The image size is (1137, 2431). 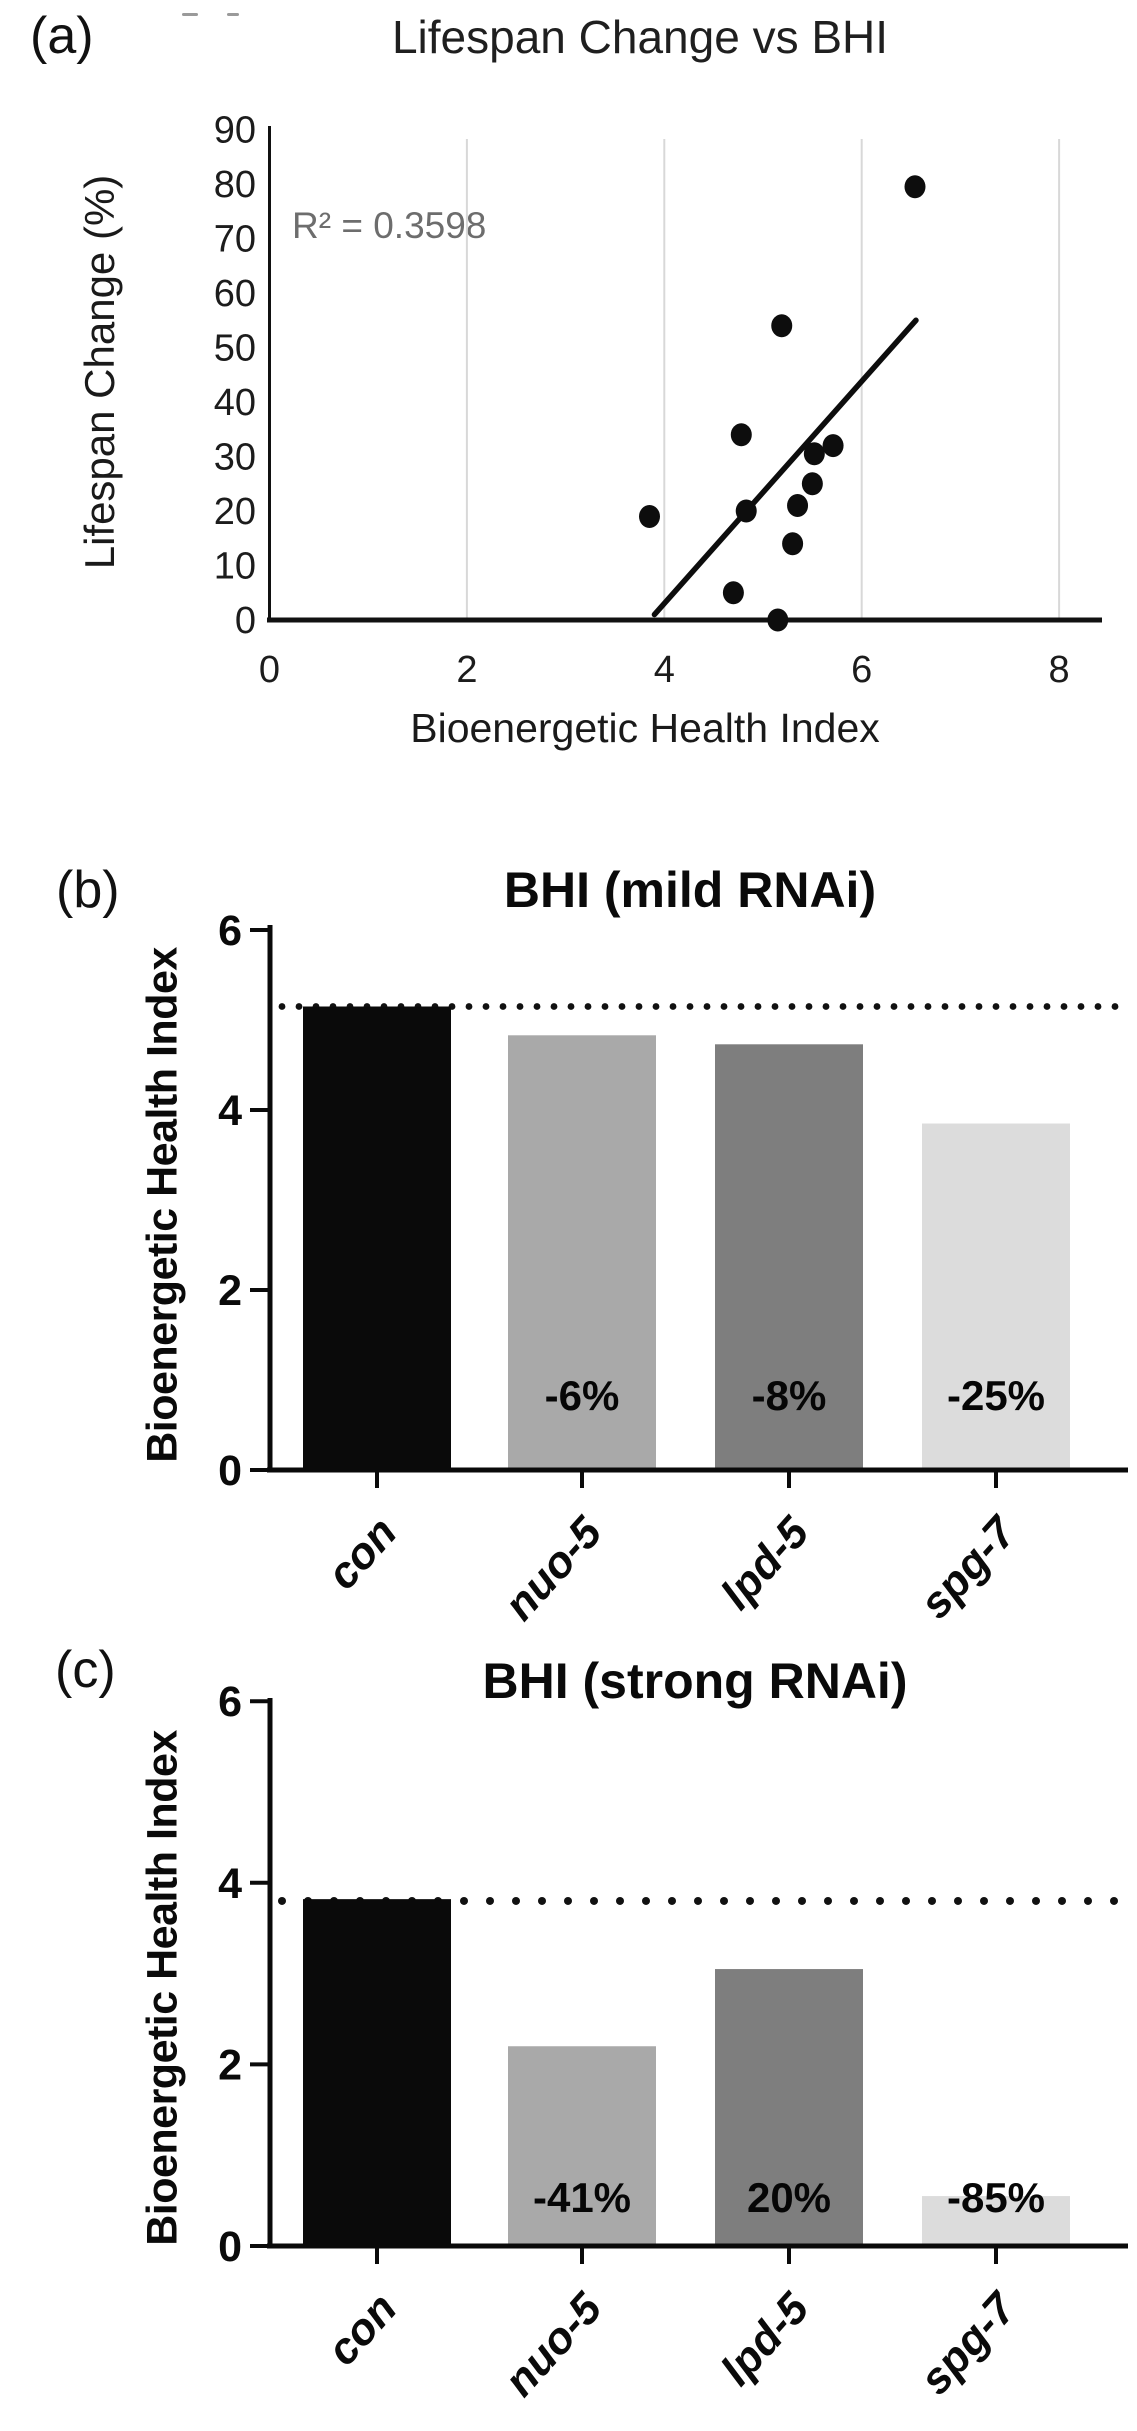 I want to click on panel-a-x-axis-title: Bioenergetic Health Index, so click(x=645, y=728).